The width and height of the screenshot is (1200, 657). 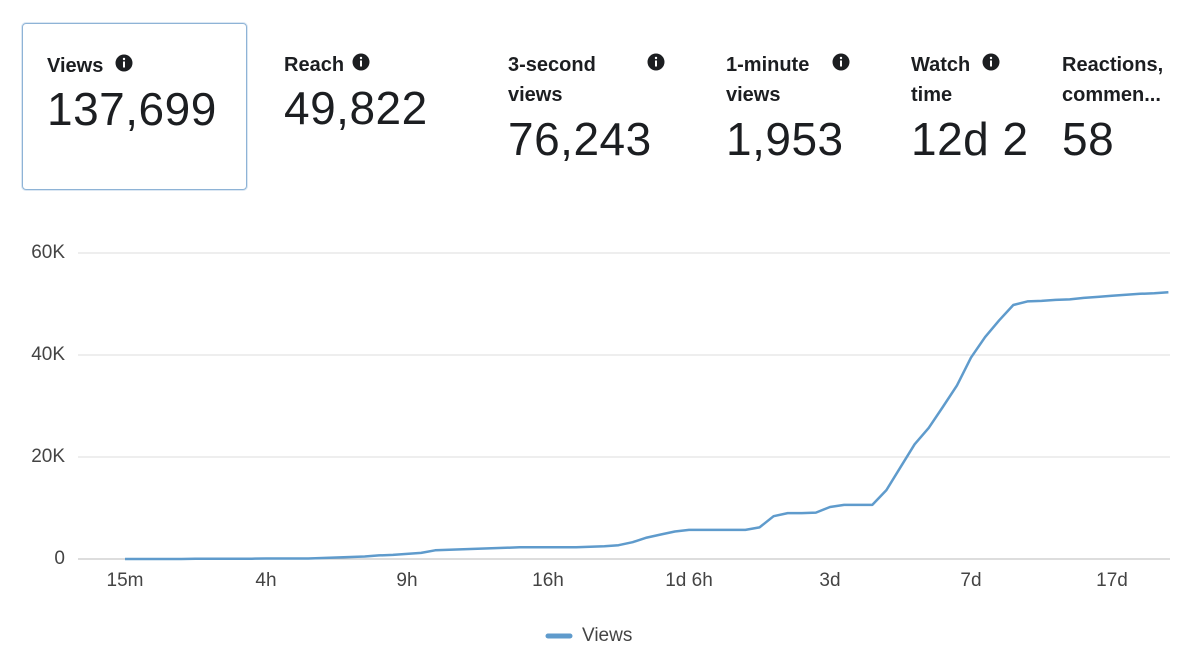 What do you see at coordinates (48, 354) in the screenshot?
I see `y-tick-label: 40K` at bounding box center [48, 354].